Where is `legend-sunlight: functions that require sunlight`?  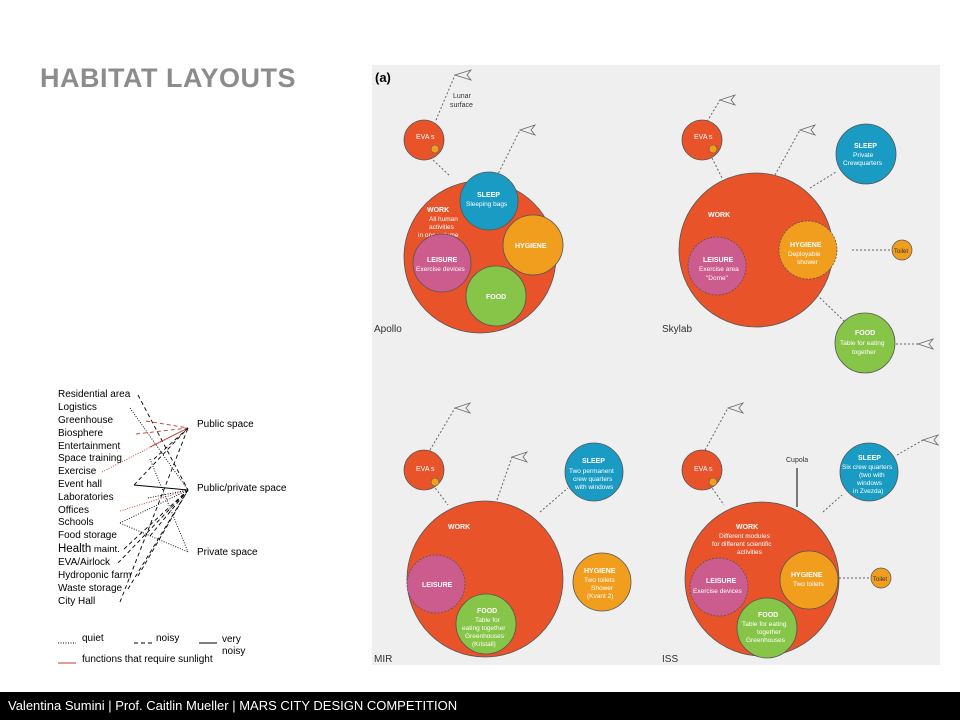
legend-sunlight: functions that require sunlight is located at coordinates (147, 659).